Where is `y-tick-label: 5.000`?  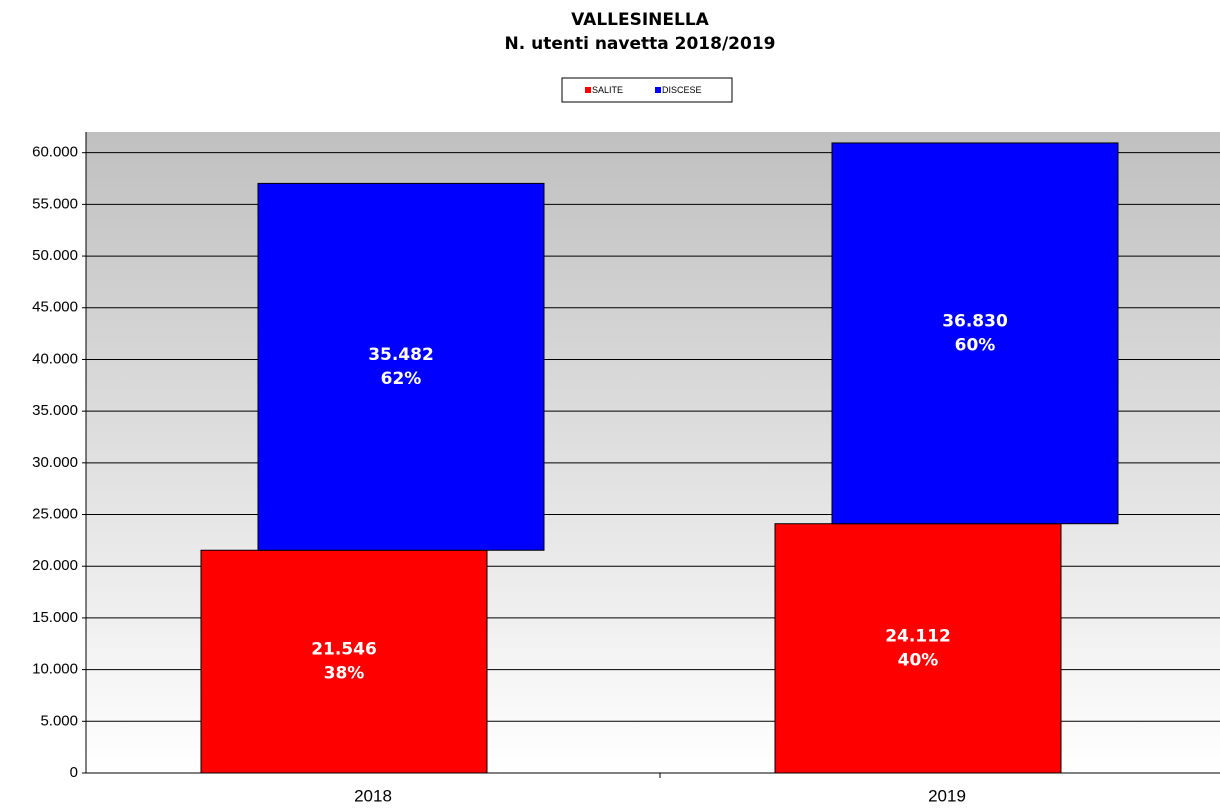 y-tick-label: 5.000 is located at coordinates (59, 720).